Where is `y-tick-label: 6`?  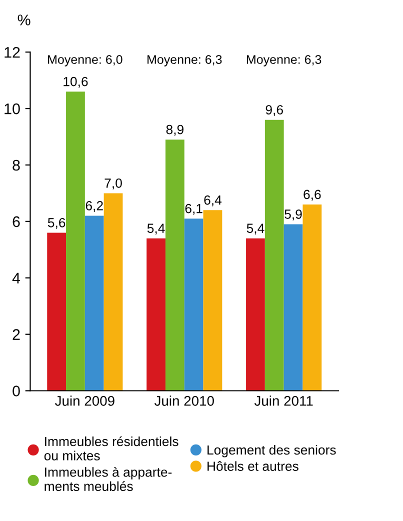 y-tick-label: 6 is located at coordinates (16, 222).